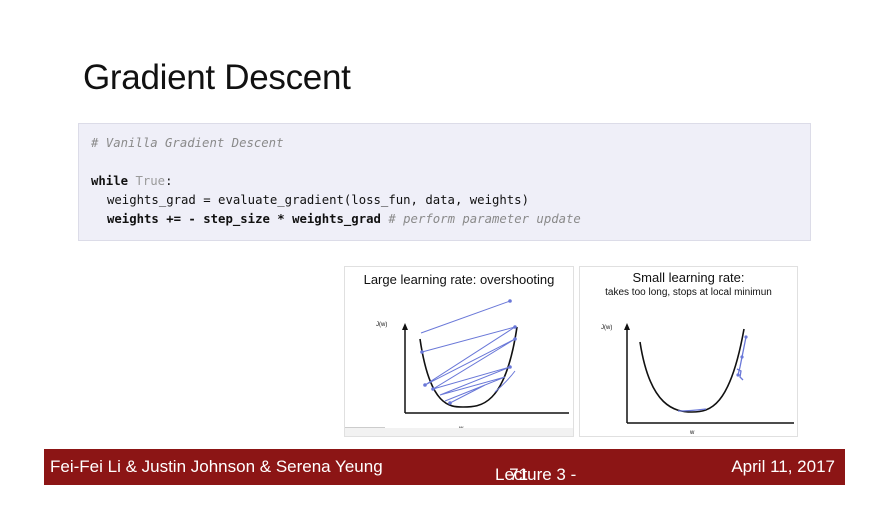 Image resolution: width=886 pixels, height=514 pixels. I want to click on plot-large-y-arrow, so click(405, 326).